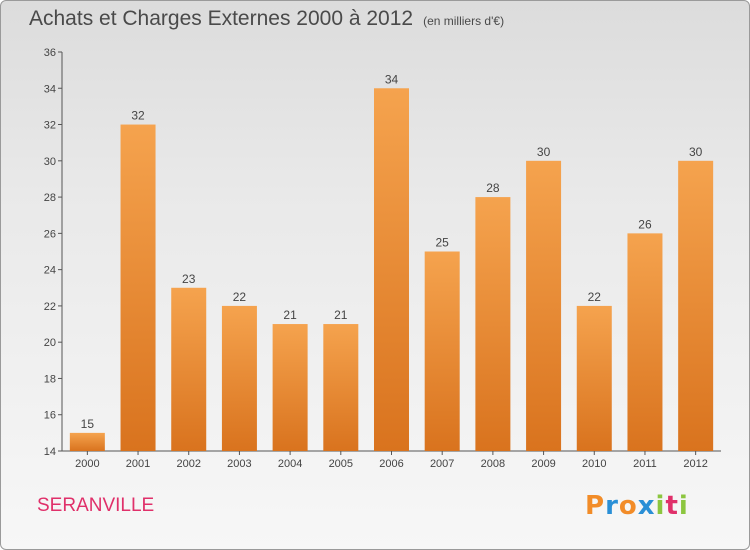 This screenshot has height=550, width=750. What do you see at coordinates (239, 378) in the screenshot?
I see `bar-2003` at bounding box center [239, 378].